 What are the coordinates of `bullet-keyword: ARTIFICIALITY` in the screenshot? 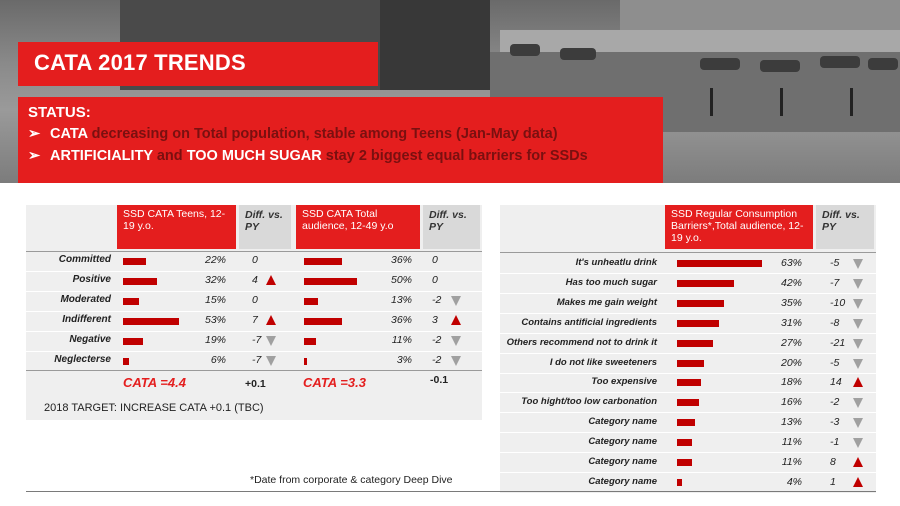 It's located at (101, 156).